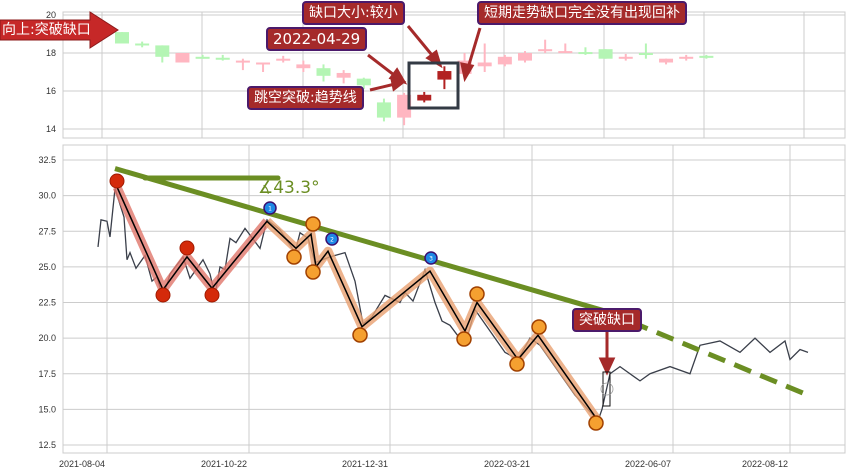  Describe the element at coordinates (224, 464) in the screenshot. I see `x-tick-label: 2021-10-22` at that location.